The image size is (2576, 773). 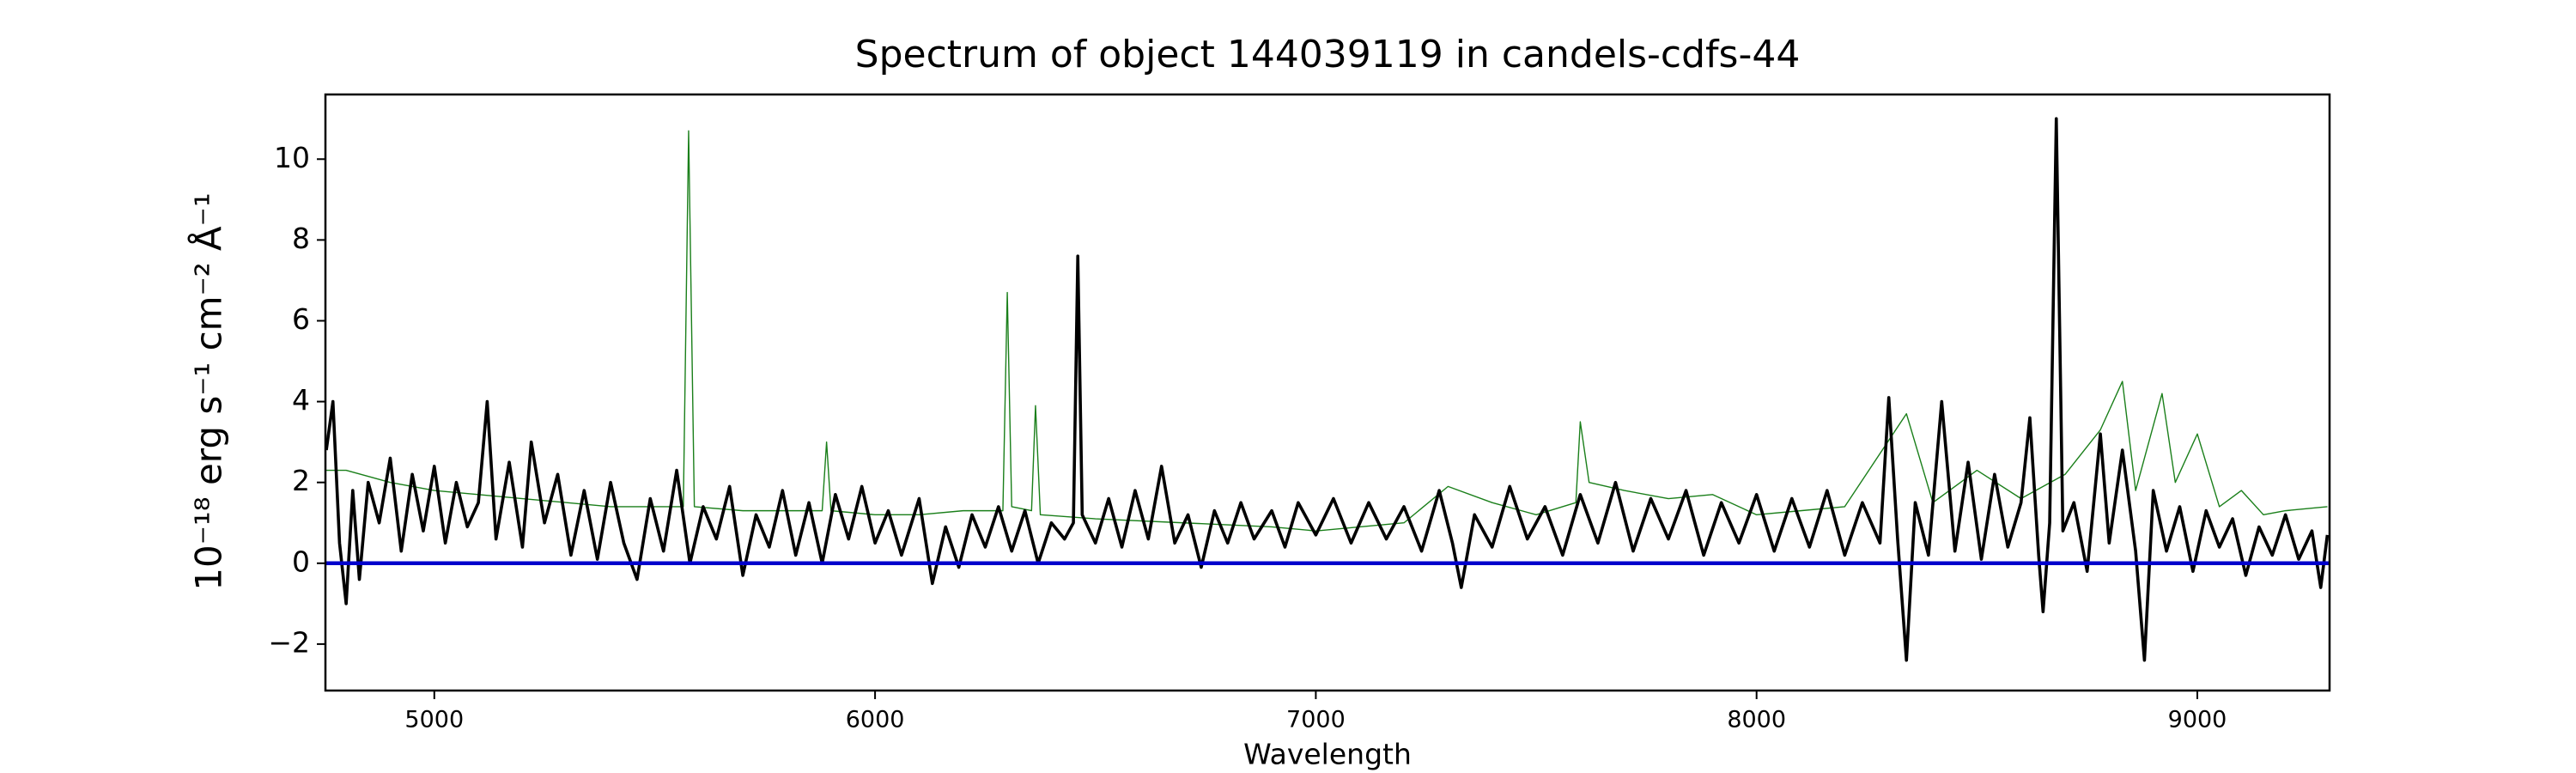 I want to click on y-tick-label: 8, so click(x=301, y=239).